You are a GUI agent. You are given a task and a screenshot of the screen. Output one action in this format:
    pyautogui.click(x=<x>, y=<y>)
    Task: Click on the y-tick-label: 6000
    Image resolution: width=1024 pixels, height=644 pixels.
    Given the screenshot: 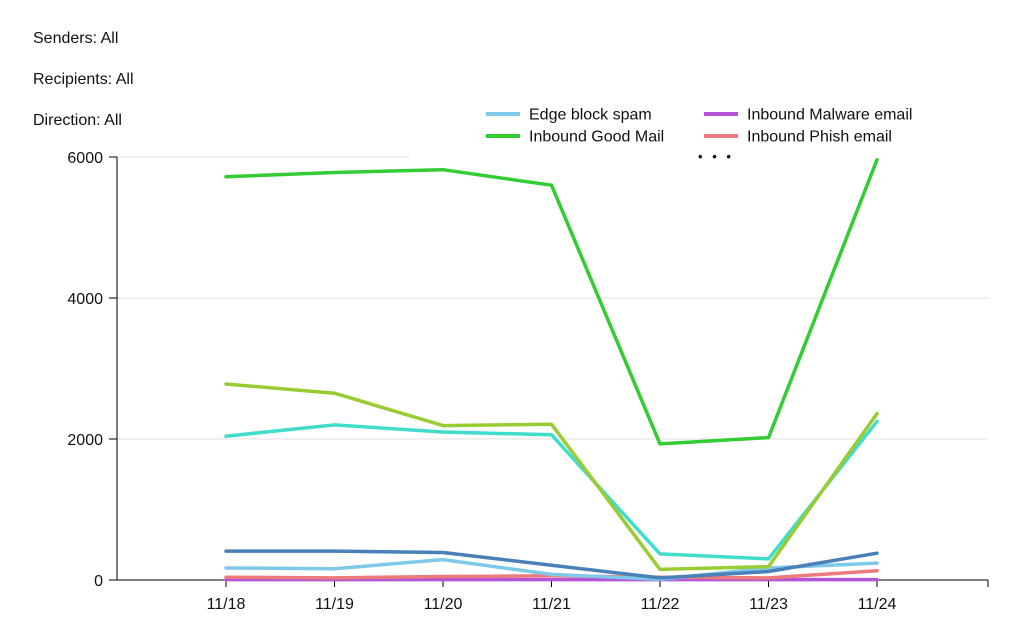 What is the action you would take?
    pyautogui.click(x=85, y=158)
    